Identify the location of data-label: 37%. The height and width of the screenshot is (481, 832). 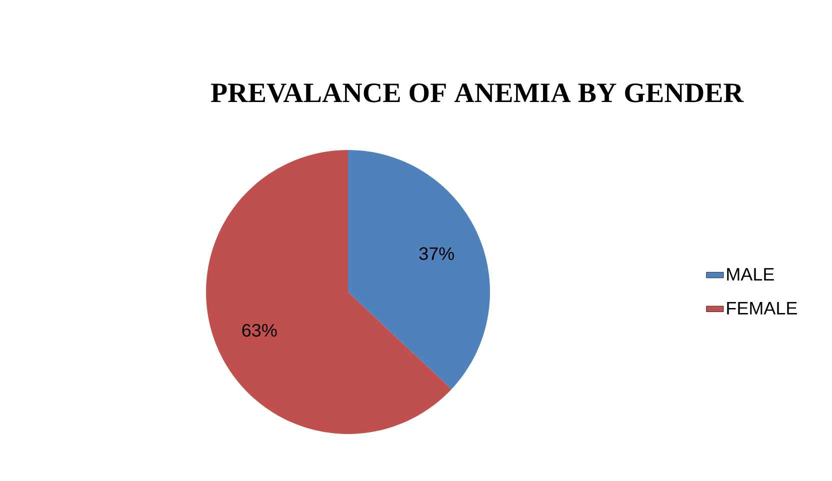
(436, 253).